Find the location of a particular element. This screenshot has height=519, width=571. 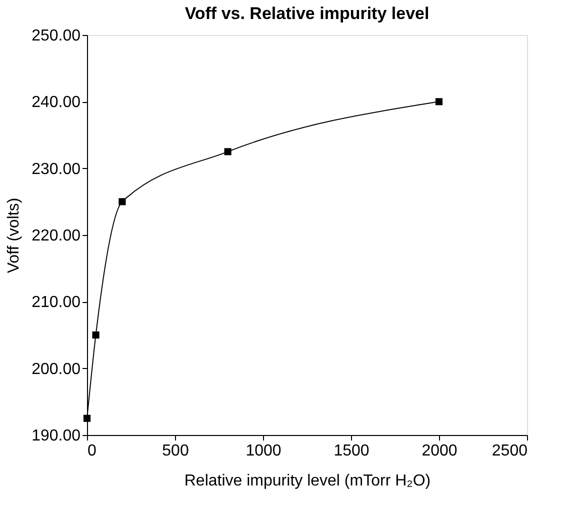

chart-title: Voff vs. Relative impurity level is located at coordinates (307, 13).